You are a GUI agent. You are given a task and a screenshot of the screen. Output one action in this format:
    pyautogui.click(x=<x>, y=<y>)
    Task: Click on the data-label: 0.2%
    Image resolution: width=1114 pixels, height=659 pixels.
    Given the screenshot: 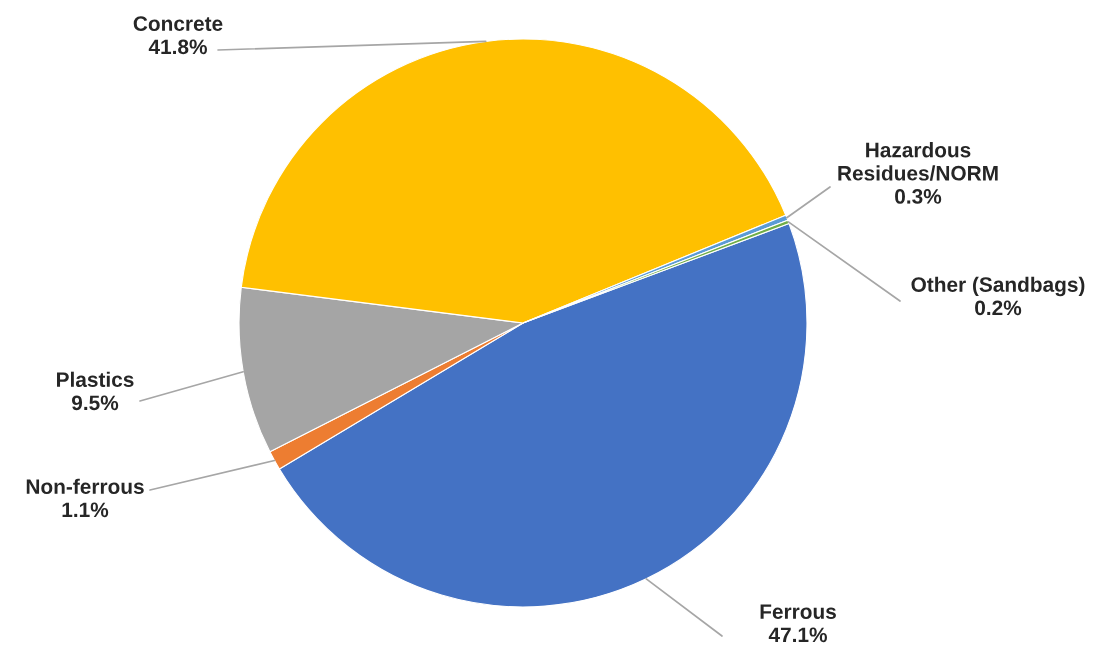 What is the action you would take?
    pyautogui.click(x=998, y=308)
    